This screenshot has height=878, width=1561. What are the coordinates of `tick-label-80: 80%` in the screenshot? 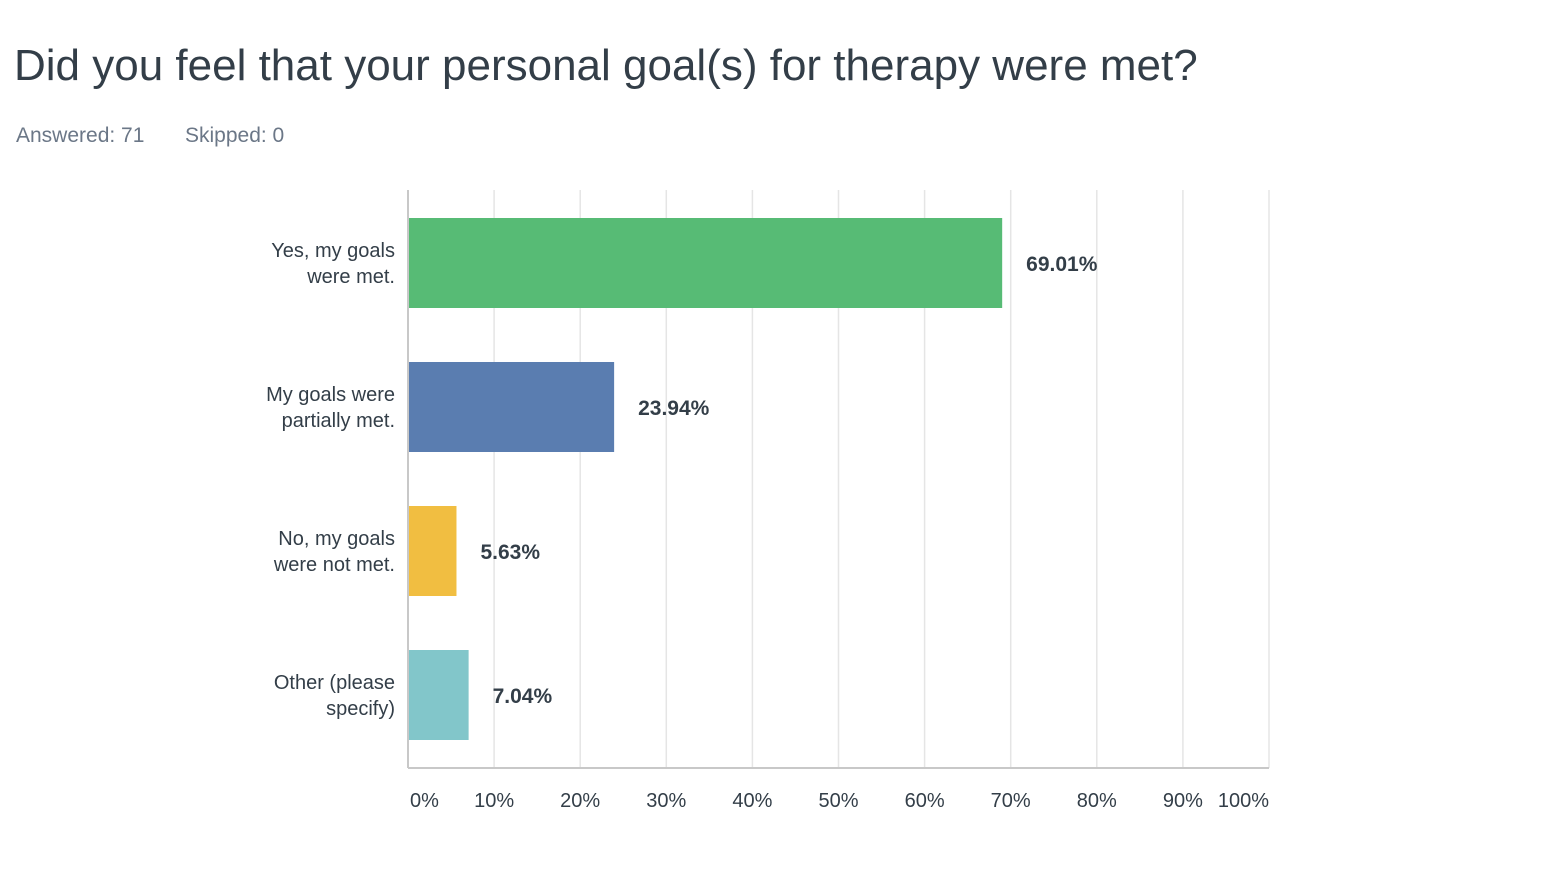 It's located at (1097, 801).